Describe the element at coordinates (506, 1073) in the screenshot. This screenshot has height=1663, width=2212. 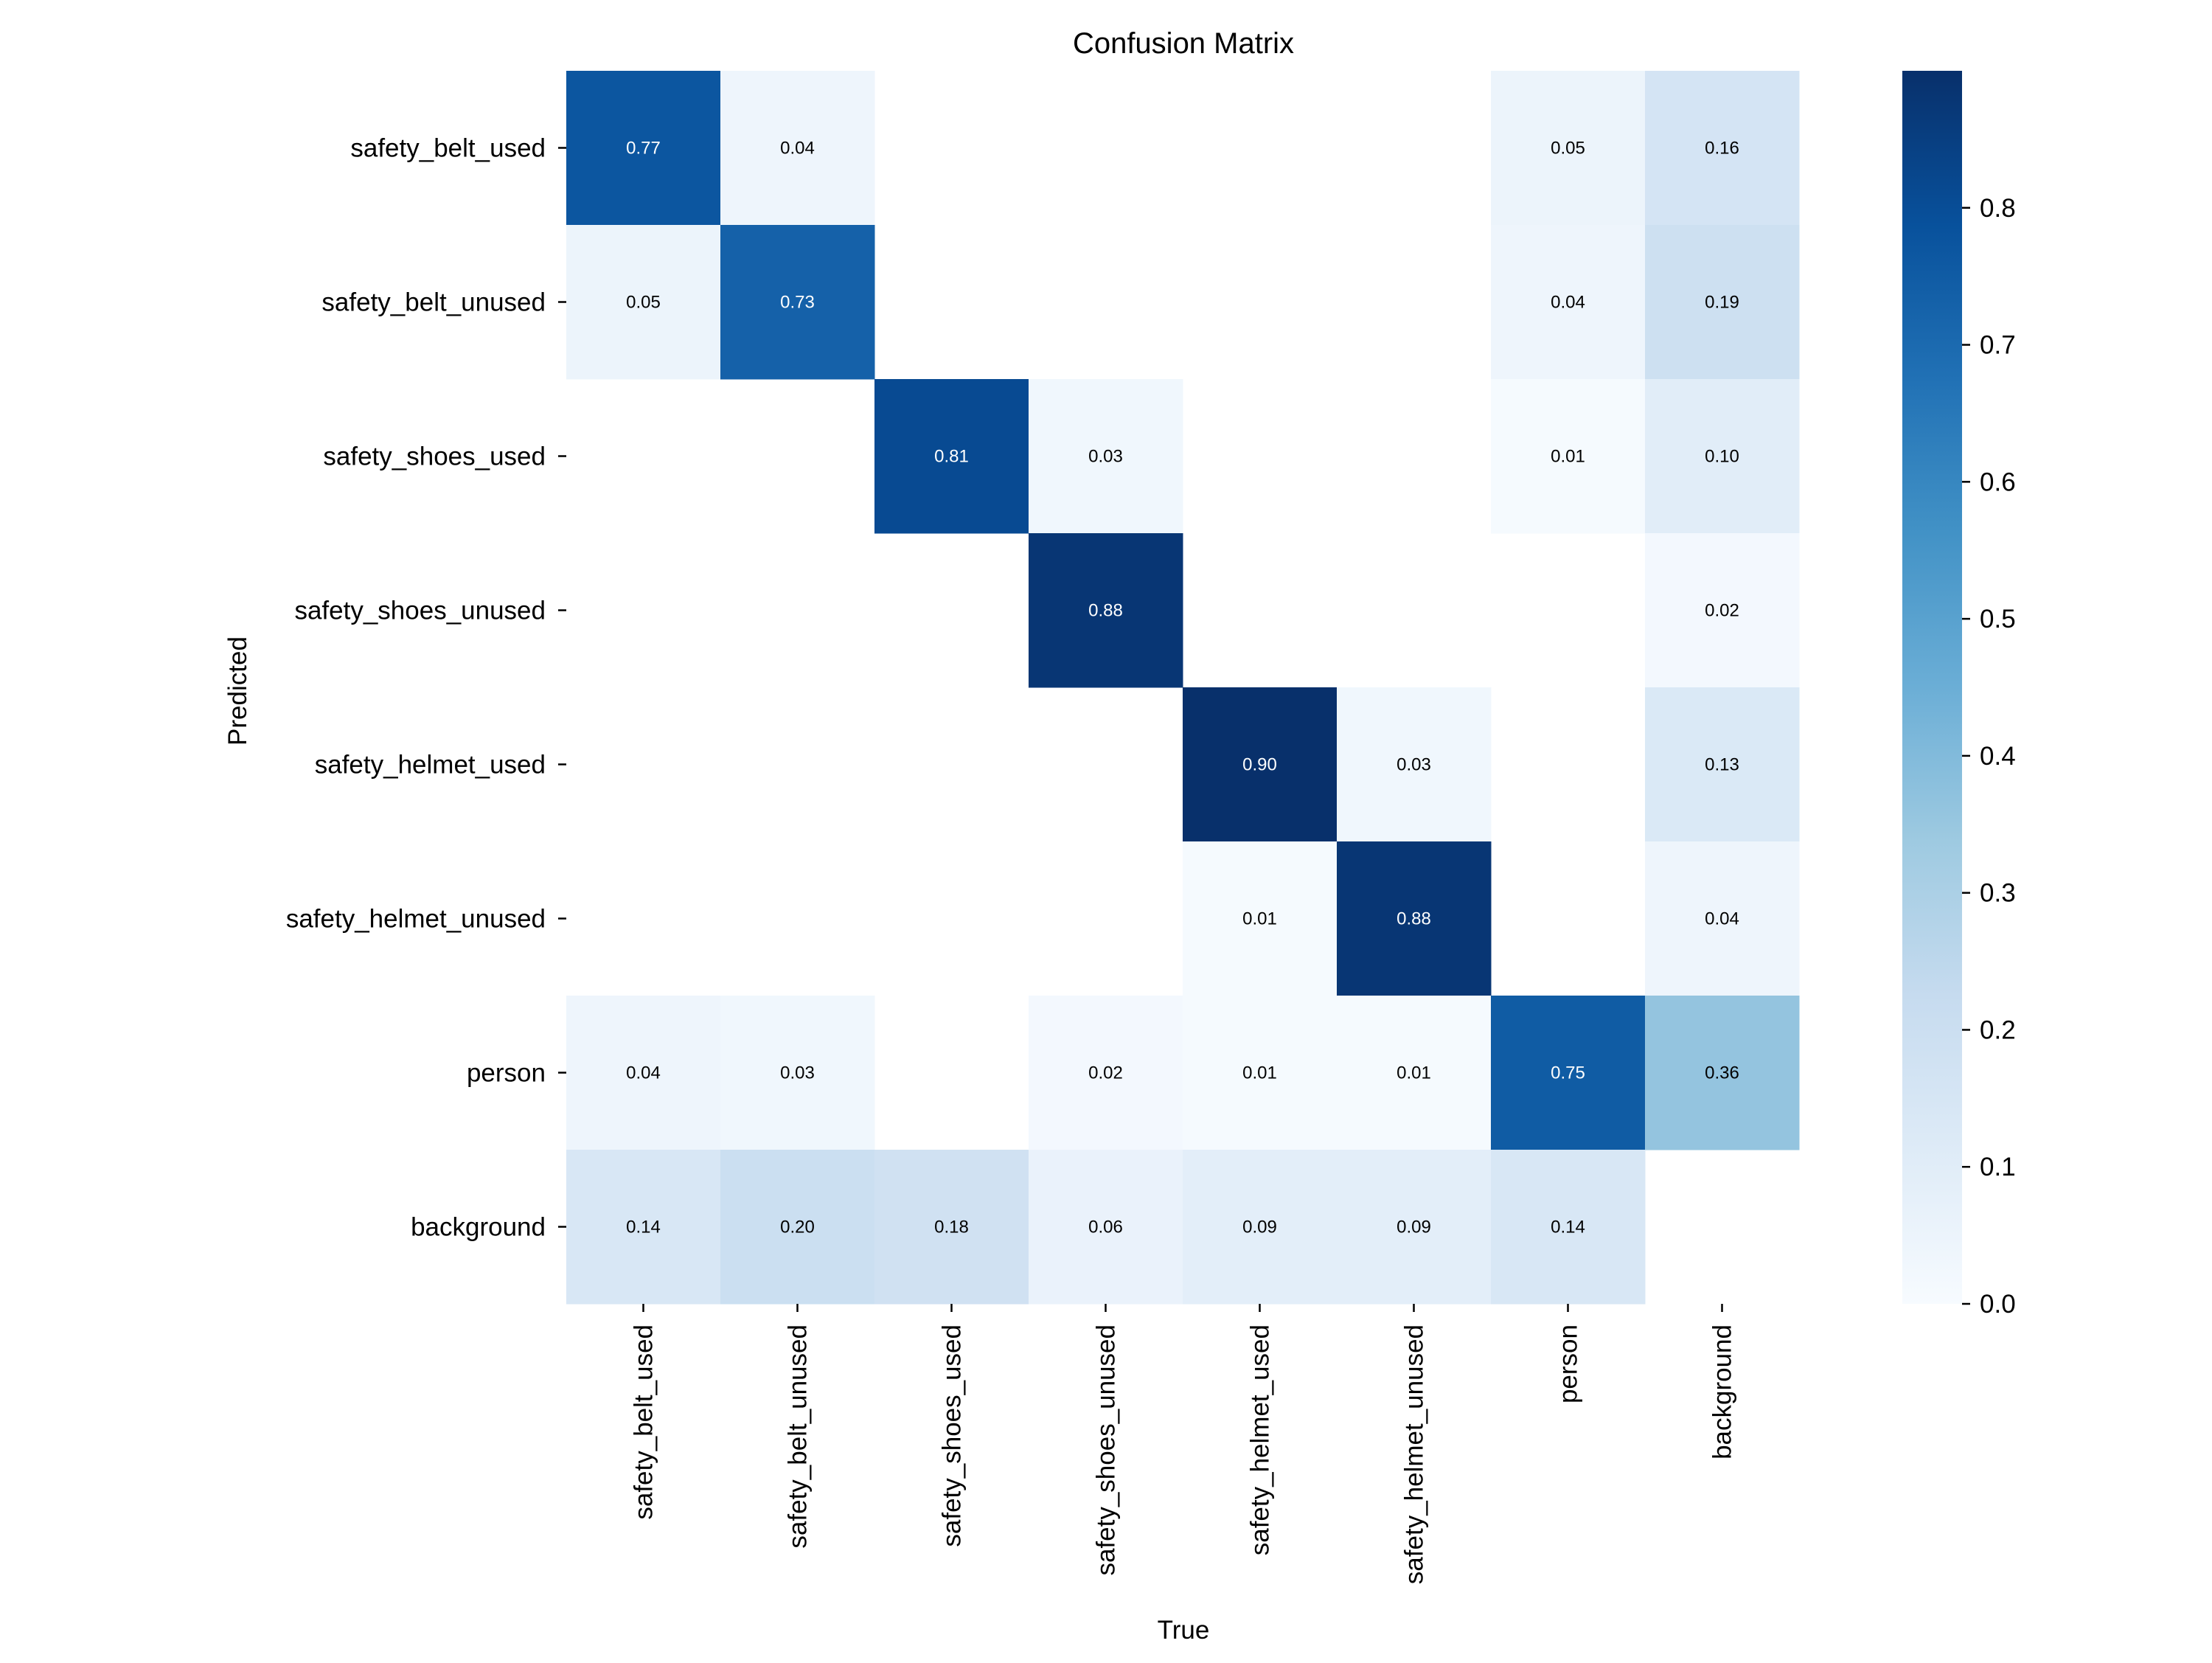
I see `y-tick-label: person` at that location.